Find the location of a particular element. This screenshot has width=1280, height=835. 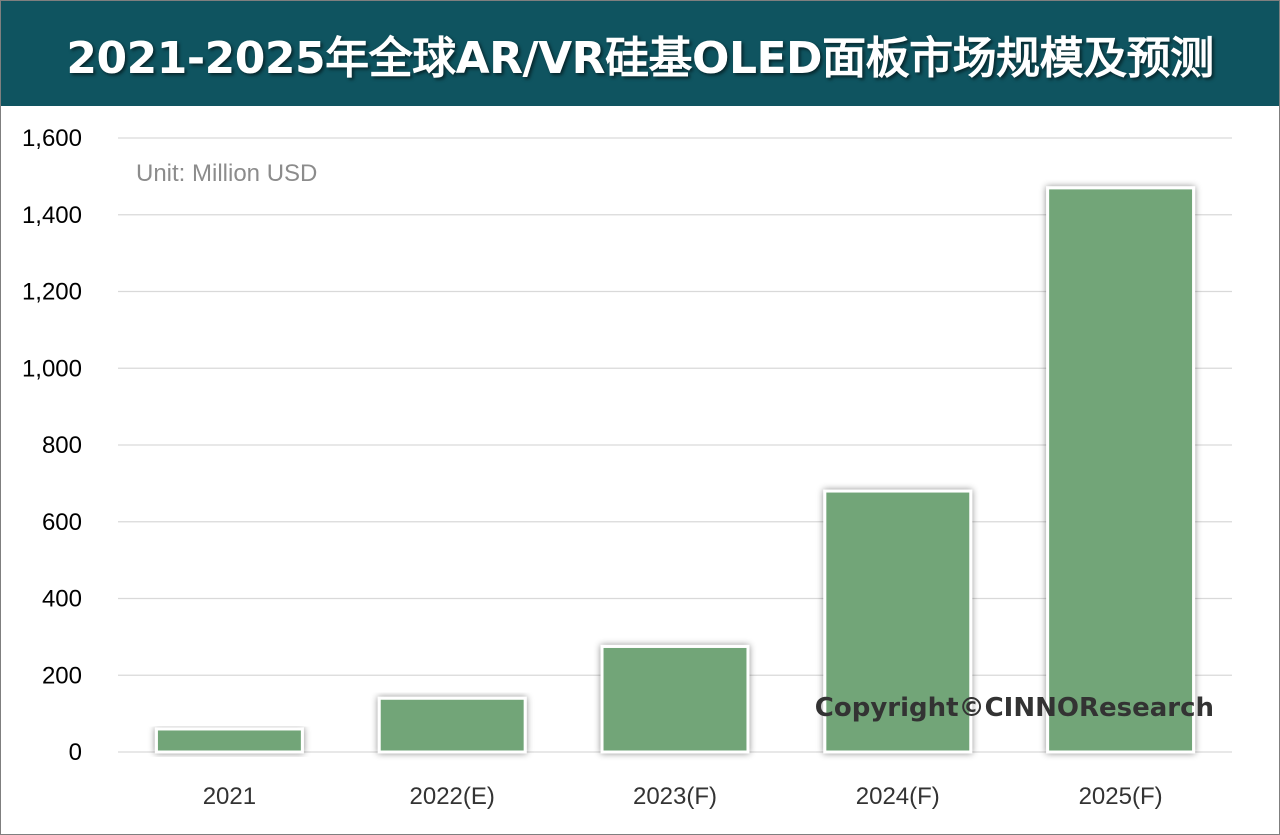

bar-2022(E) is located at coordinates (452, 725).